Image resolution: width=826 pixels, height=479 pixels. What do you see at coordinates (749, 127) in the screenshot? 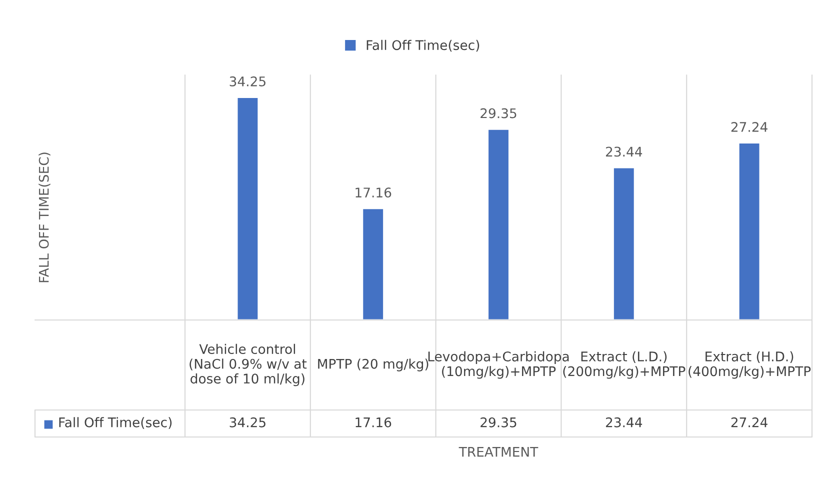
I see `data-label: 27.24` at bounding box center [749, 127].